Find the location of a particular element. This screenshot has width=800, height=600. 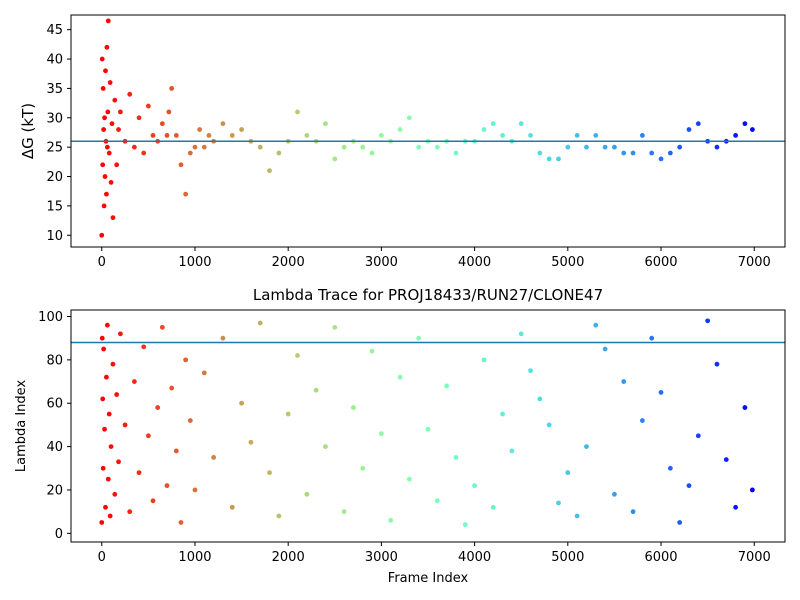

bottom-y-tick-label: 0 is located at coordinates (59, 534).